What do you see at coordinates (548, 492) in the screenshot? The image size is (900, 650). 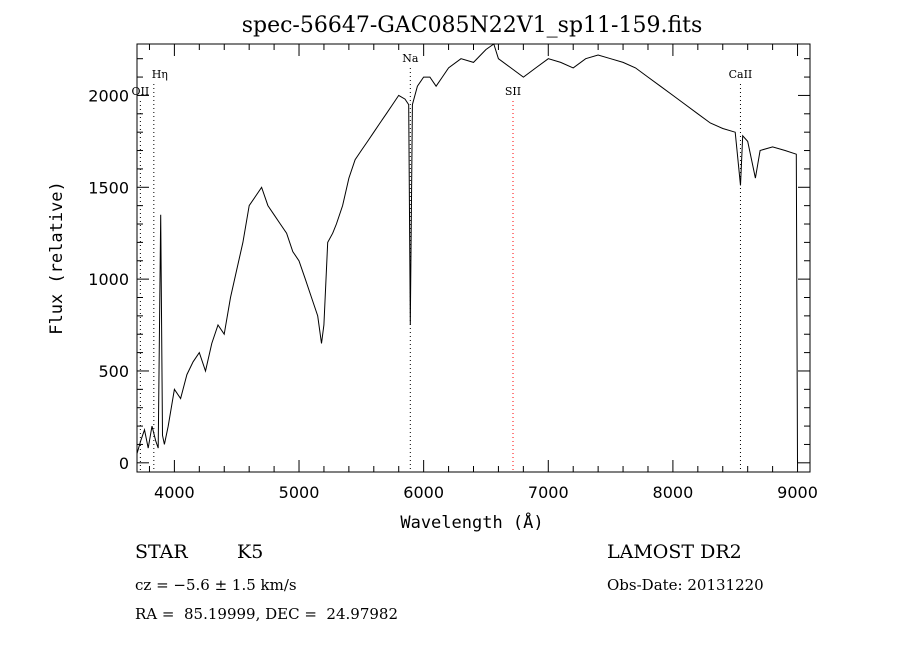 I see `x-tick-label: 7000` at bounding box center [548, 492].